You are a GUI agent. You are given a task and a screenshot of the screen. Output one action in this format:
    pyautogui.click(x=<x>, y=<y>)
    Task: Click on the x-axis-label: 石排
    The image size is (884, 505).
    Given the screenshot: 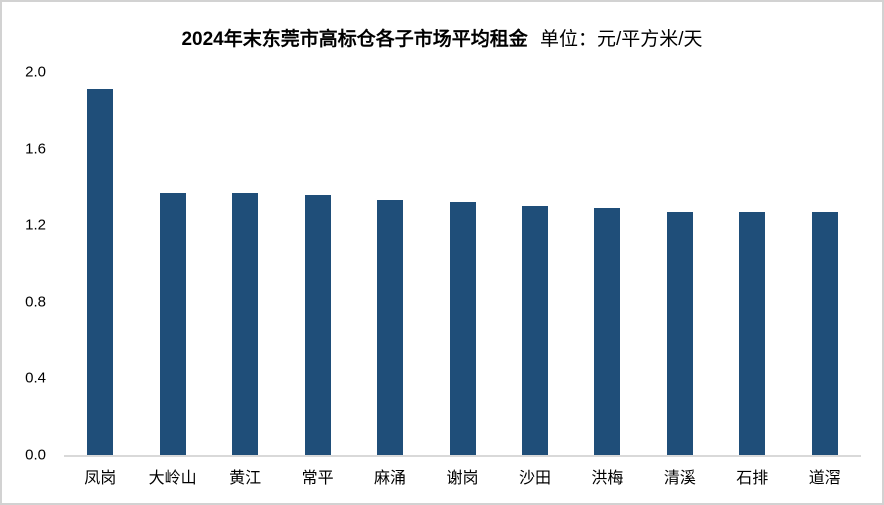 What is the action you would take?
    pyautogui.click(x=752, y=478)
    